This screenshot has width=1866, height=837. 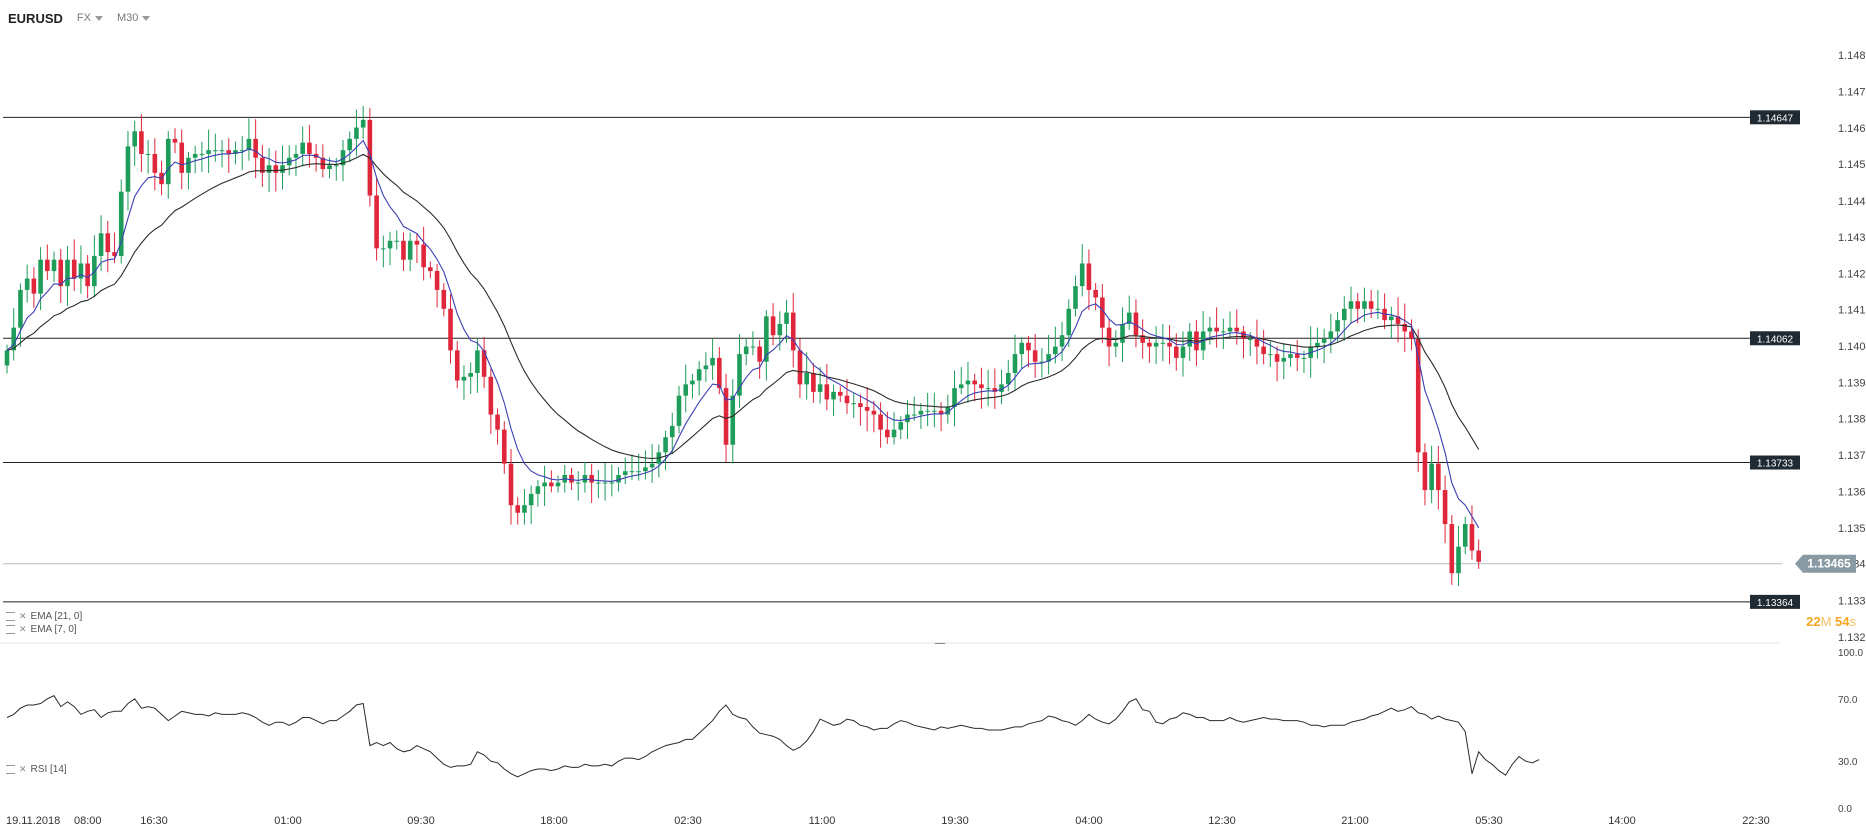 What do you see at coordinates (1831, 621) in the screenshot?
I see `candle-countdown: 22M 54s` at bounding box center [1831, 621].